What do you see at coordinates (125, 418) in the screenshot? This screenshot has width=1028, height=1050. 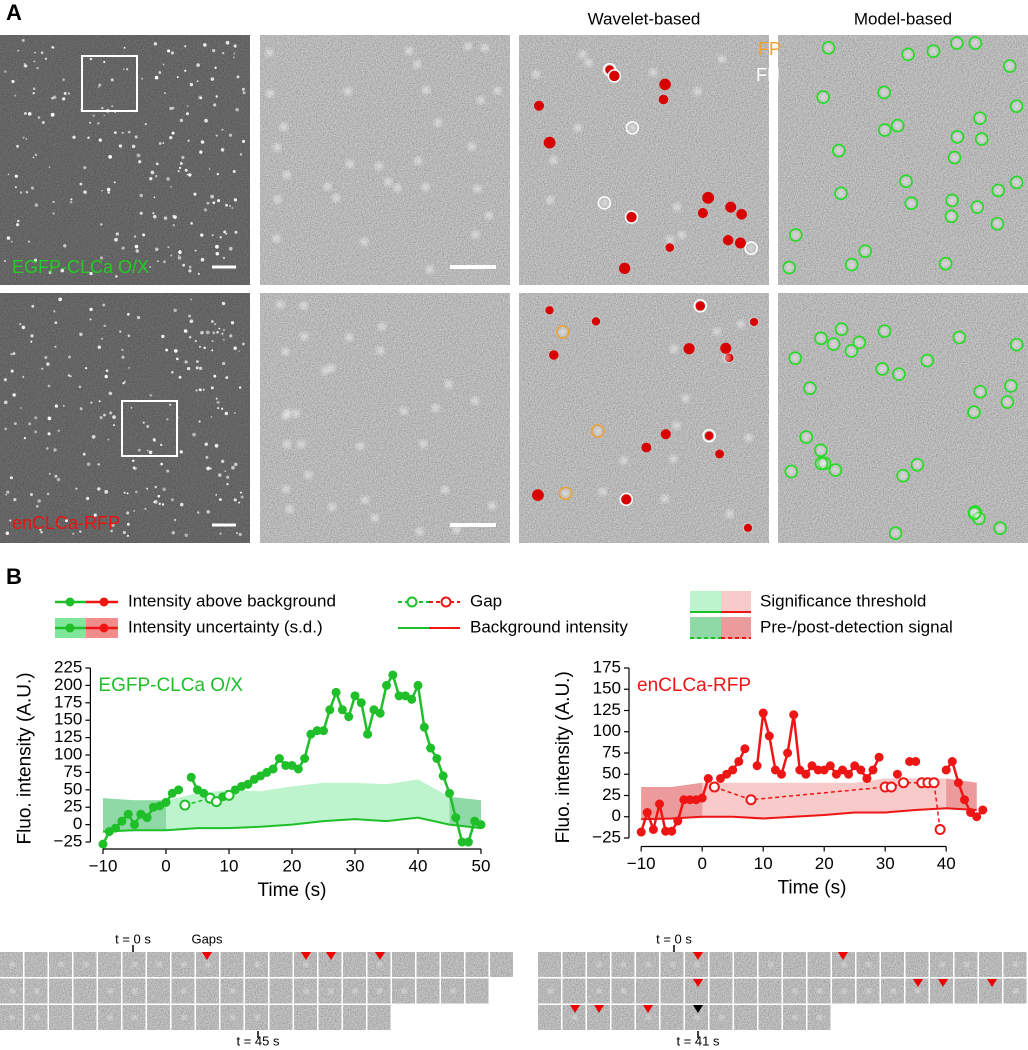 I see `shade` at bounding box center [125, 418].